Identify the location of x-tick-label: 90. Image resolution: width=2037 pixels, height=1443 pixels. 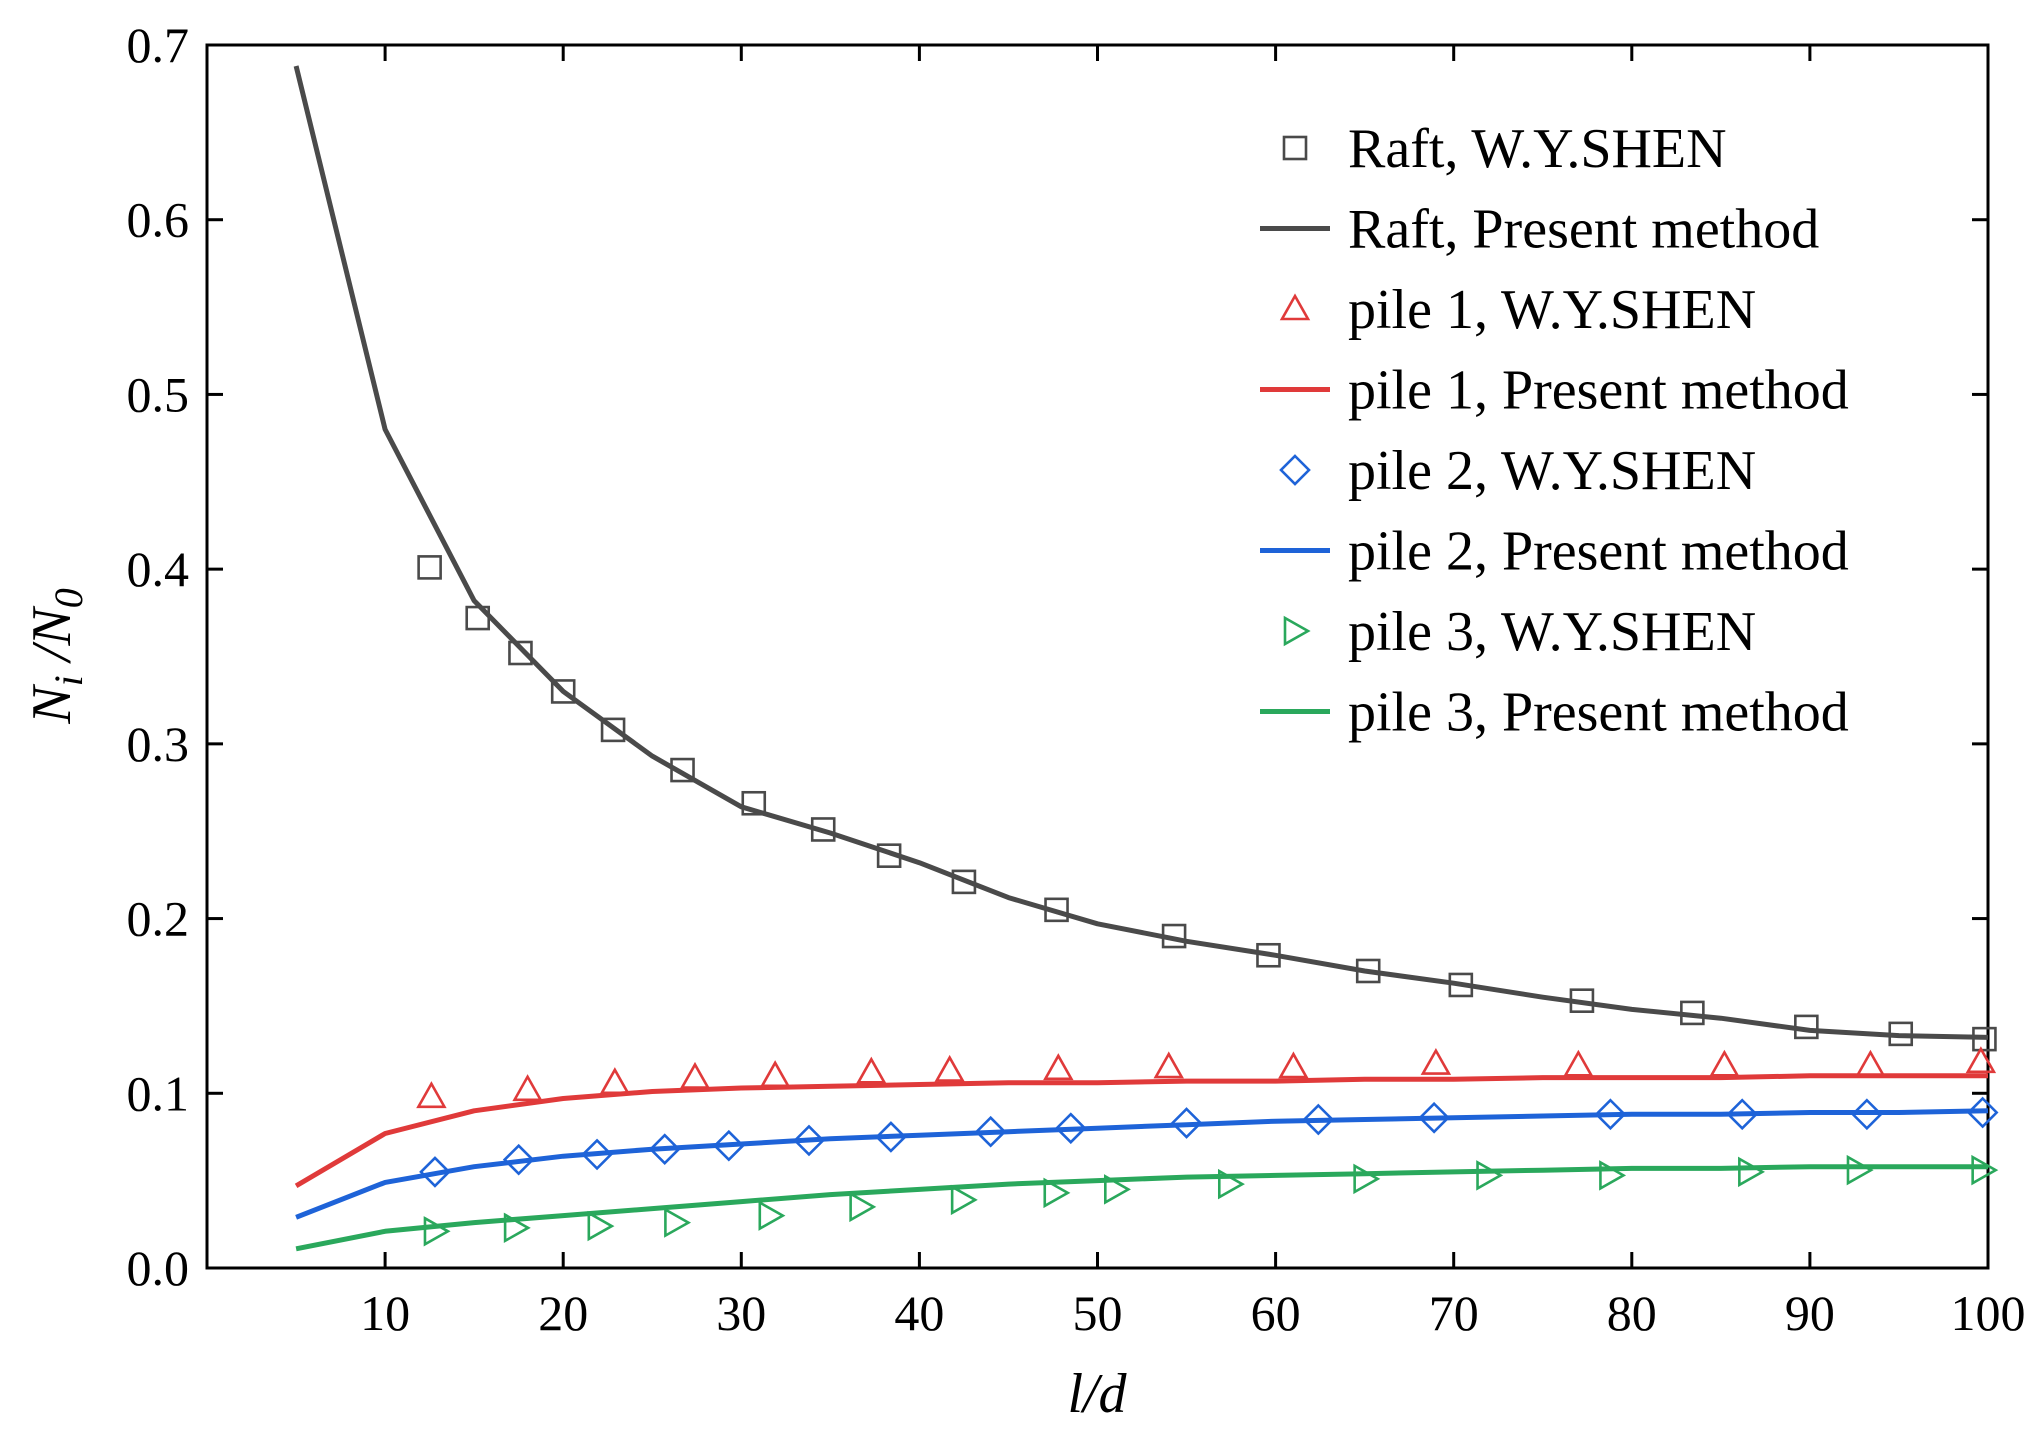
(1810, 1313).